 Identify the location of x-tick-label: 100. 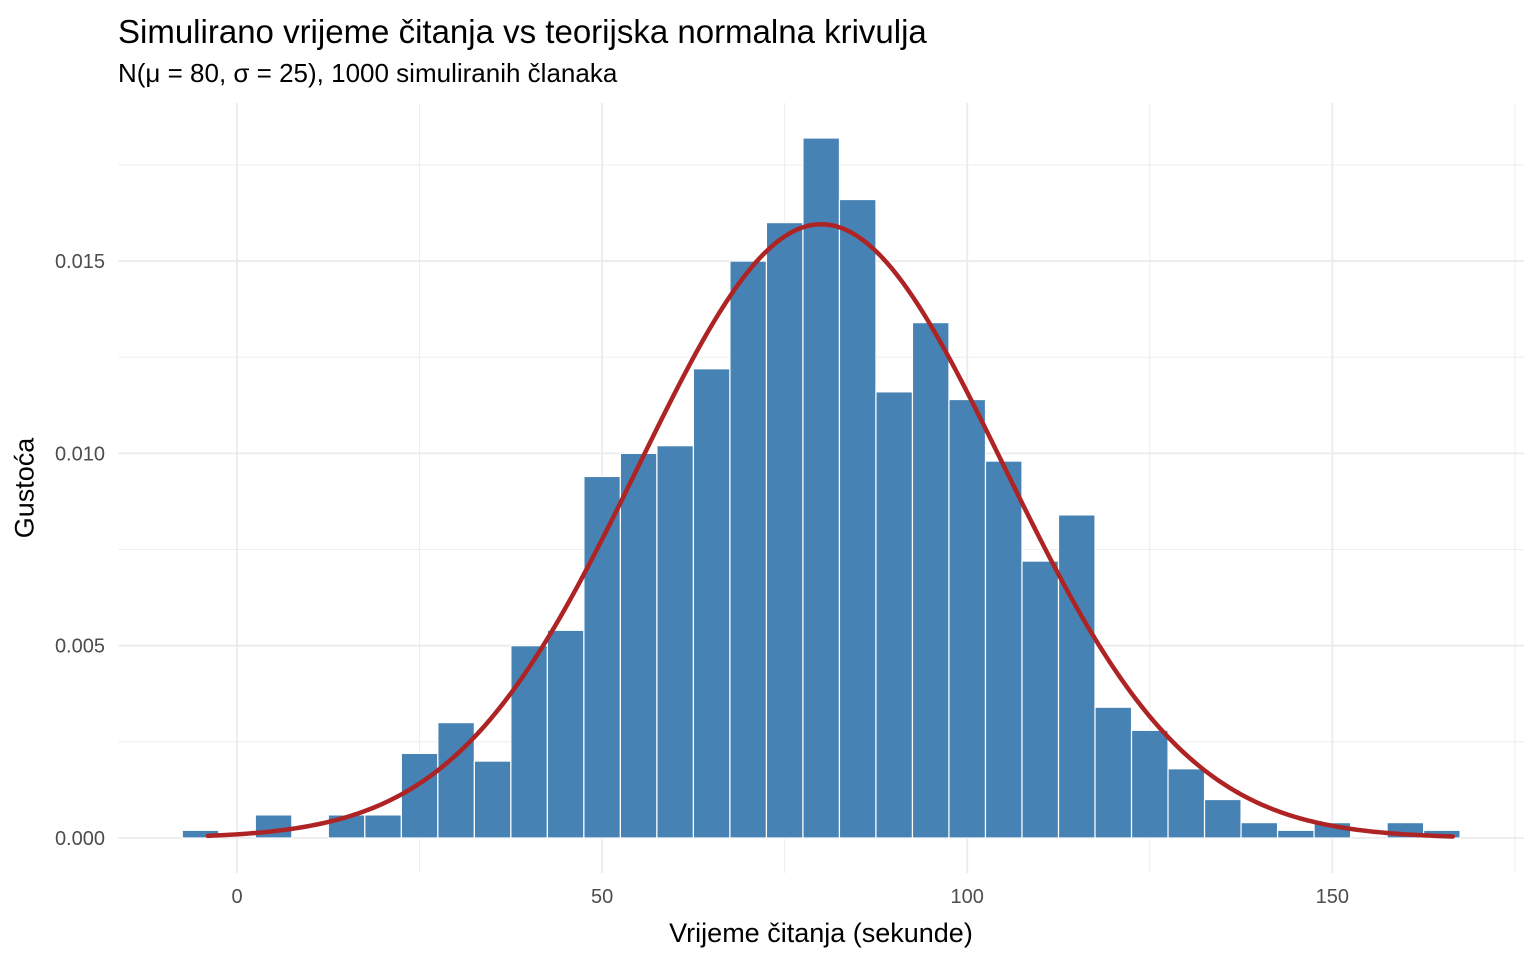
(967, 897).